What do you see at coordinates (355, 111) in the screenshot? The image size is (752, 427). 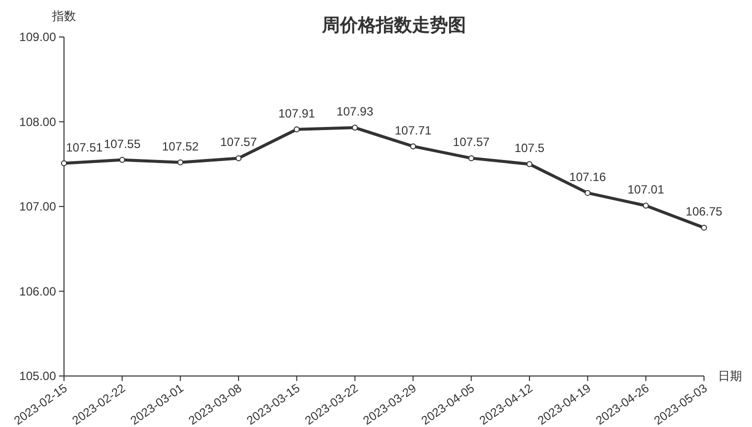 I see `data-label: 107.93` at bounding box center [355, 111].